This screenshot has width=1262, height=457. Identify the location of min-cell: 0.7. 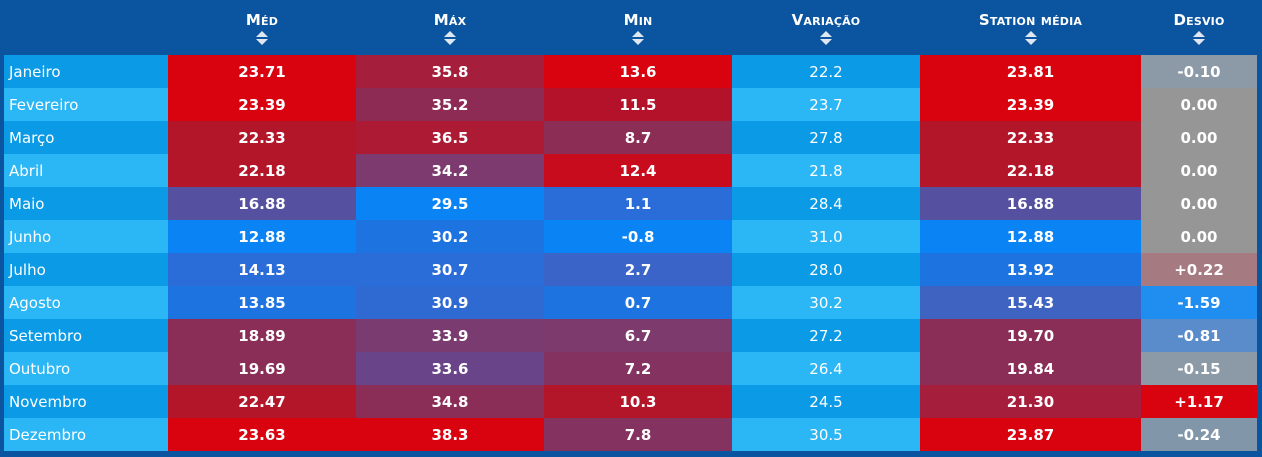
(638, 302).